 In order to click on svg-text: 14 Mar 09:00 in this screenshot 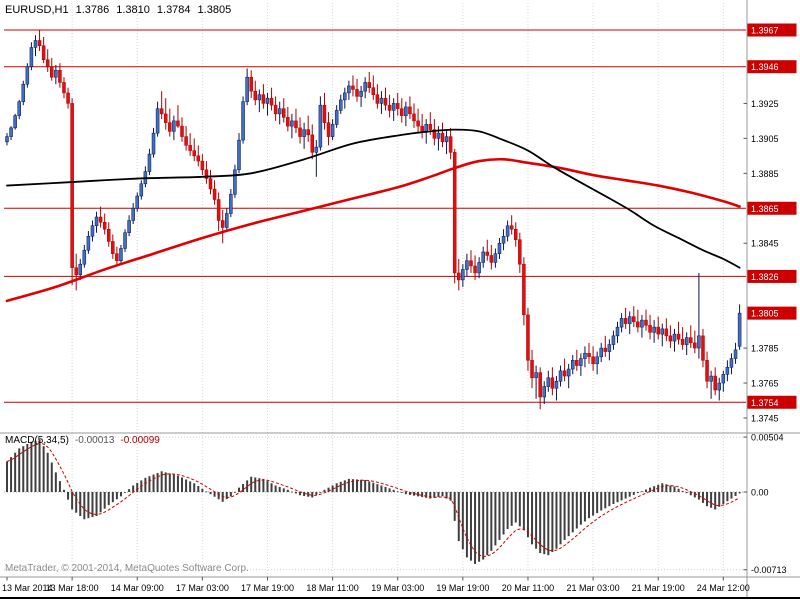, I will do `click(137, 588)`.